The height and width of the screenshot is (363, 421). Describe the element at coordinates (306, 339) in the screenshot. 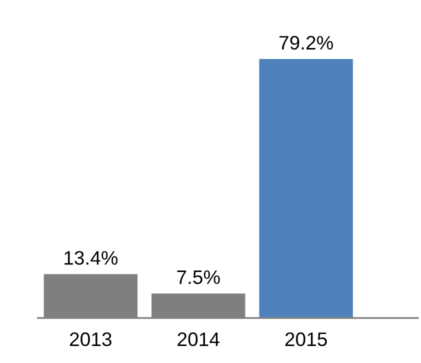

I see `x-tick-label: 2015` at that location.